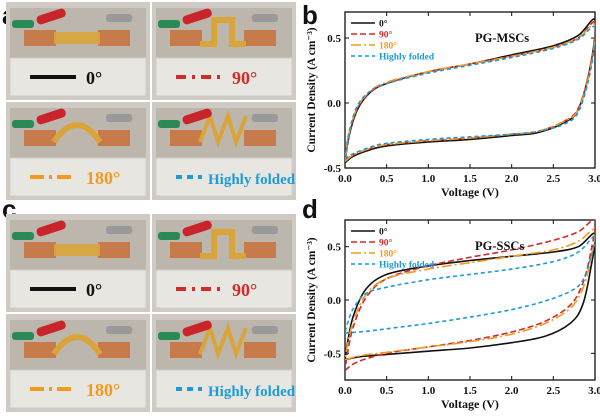 Image resolution: width=600 pixels, height=417 pixels. I want to click on series-group, so click(470, 91).